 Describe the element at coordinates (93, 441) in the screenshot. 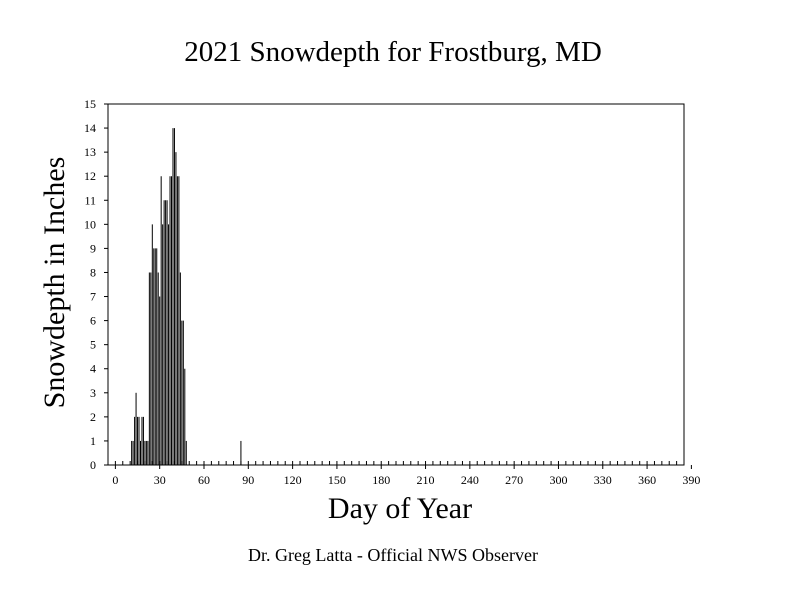

I see `y-tick-label: 1` at that location.